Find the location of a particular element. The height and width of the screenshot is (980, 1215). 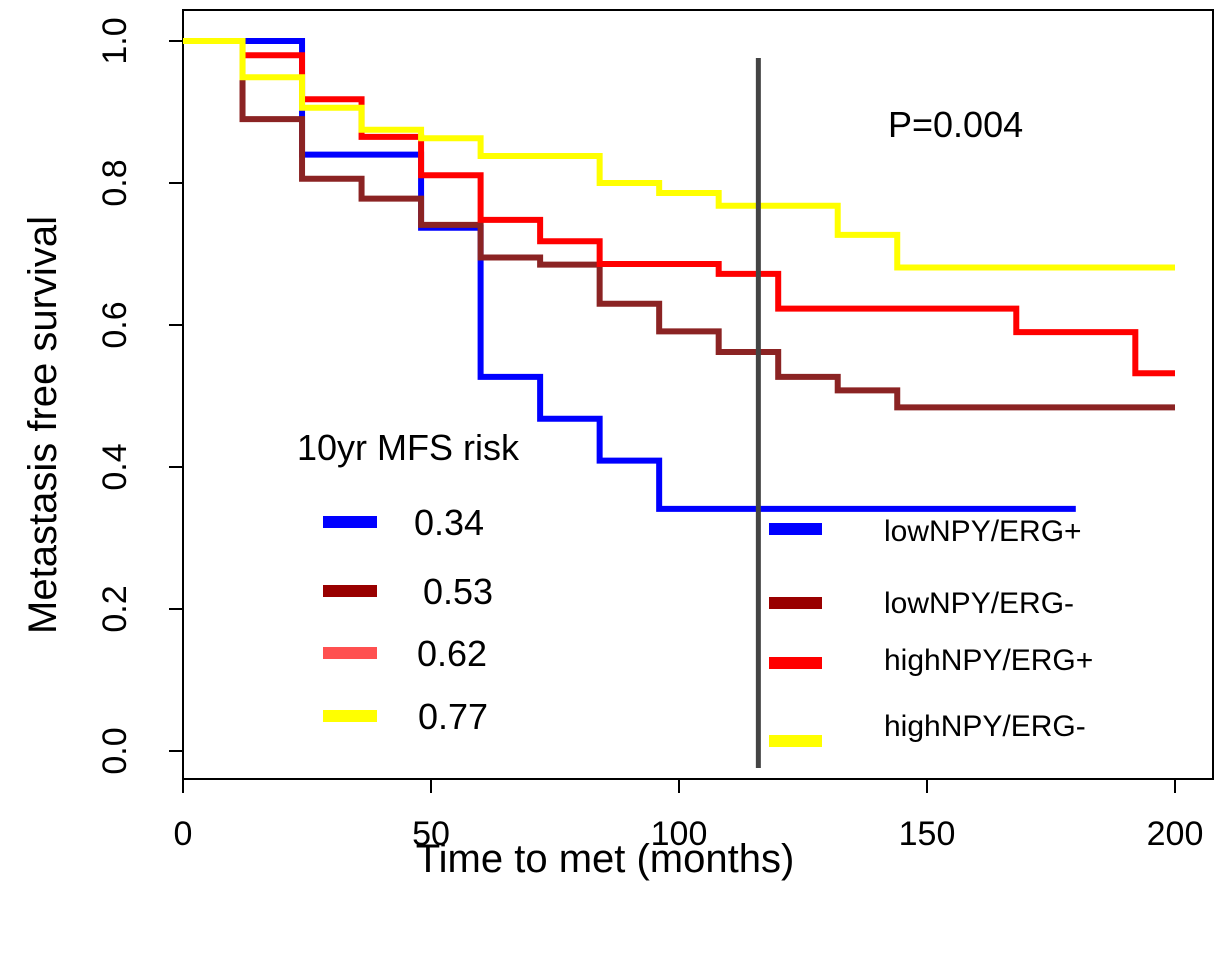

y-tick-label: 0.0 is located at coordinates (115, 750).